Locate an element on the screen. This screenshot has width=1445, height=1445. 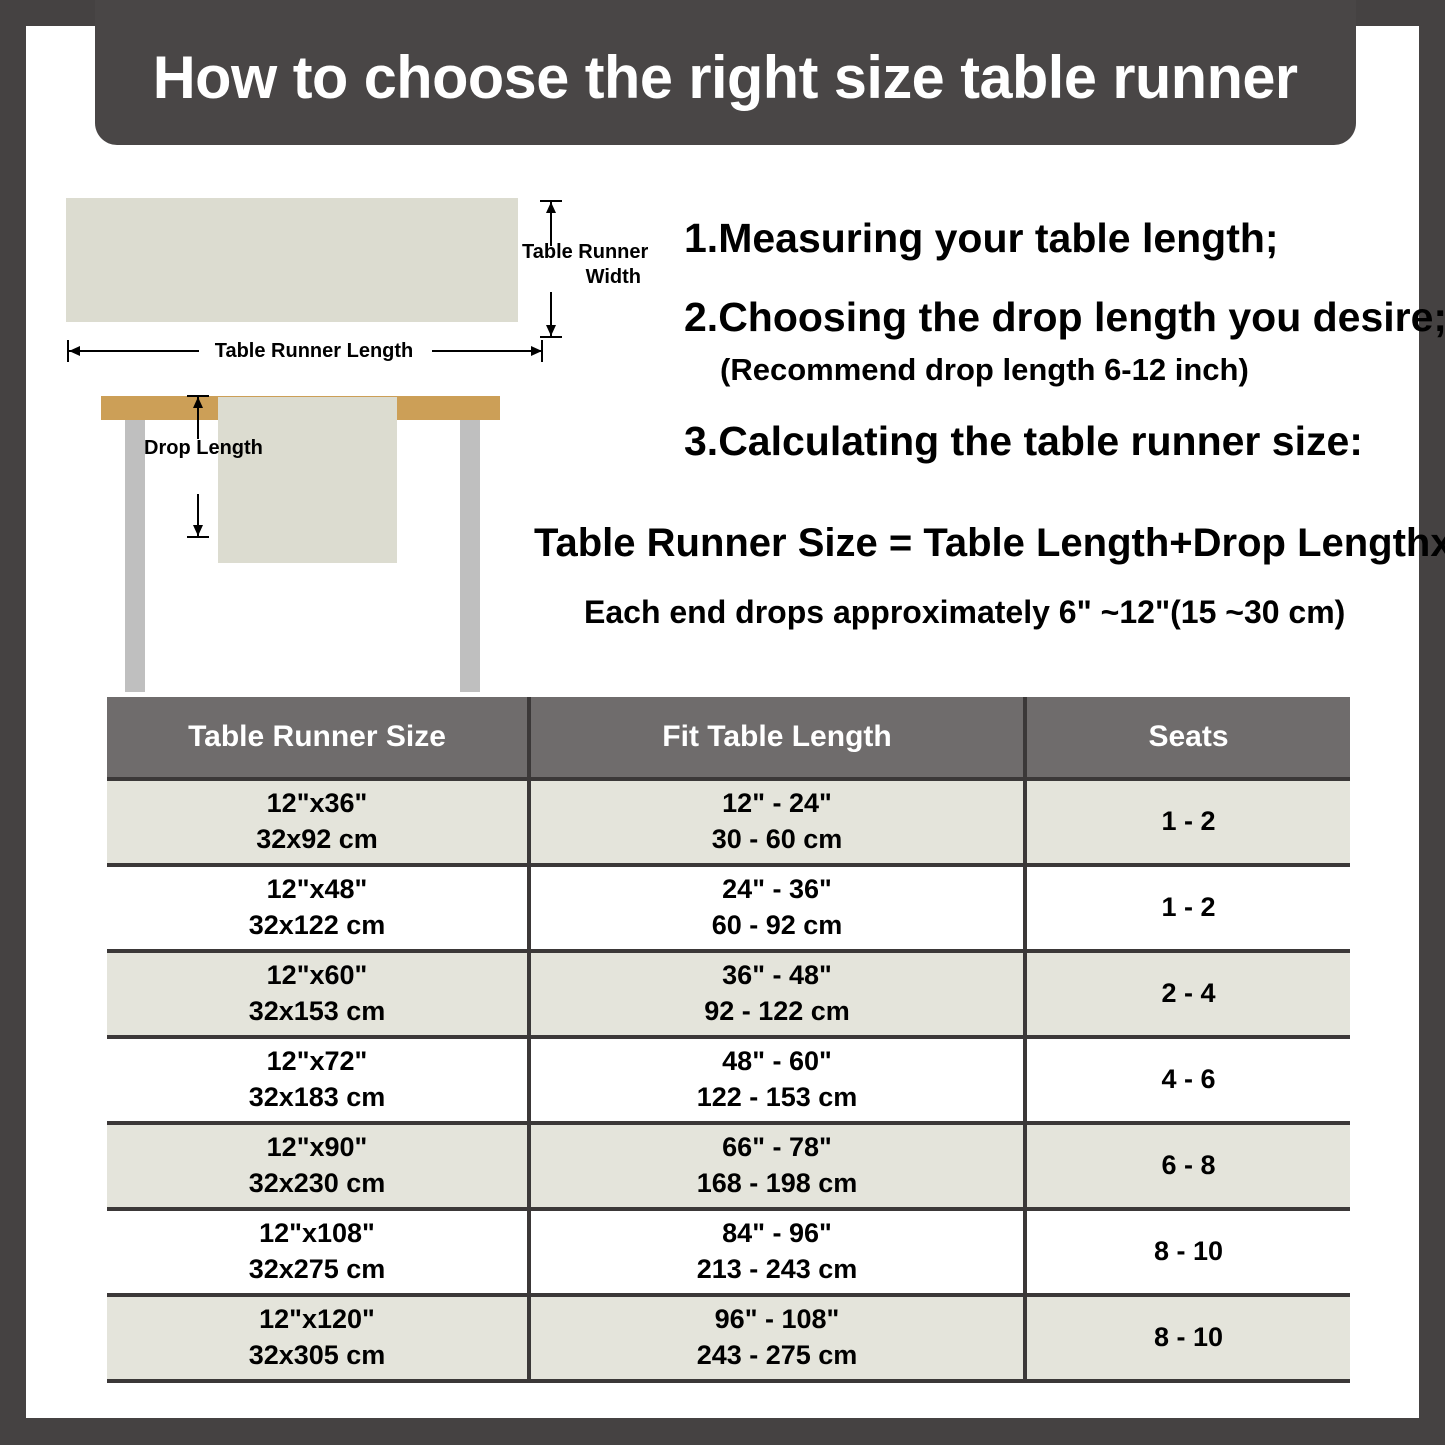
width-dimension-cap-bottom is located at coordinates (551, 337).